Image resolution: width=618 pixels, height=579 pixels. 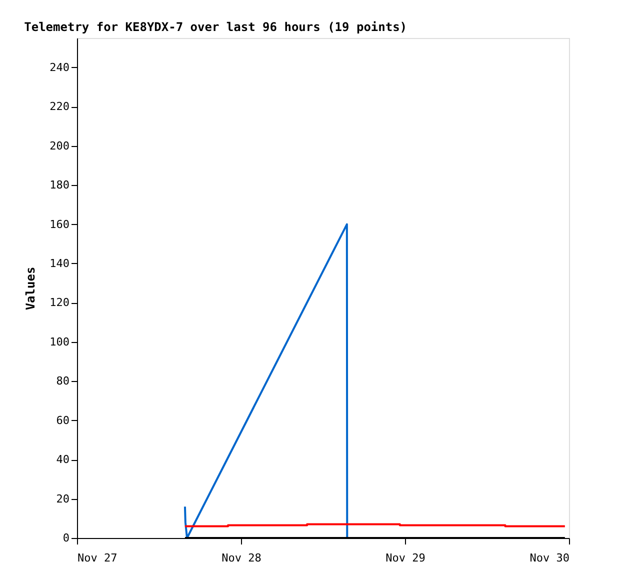 What do you see at coordinates (60, 263) in the screenshot?
I see `y-tick-label: 140` at bounding box center [60, 263].